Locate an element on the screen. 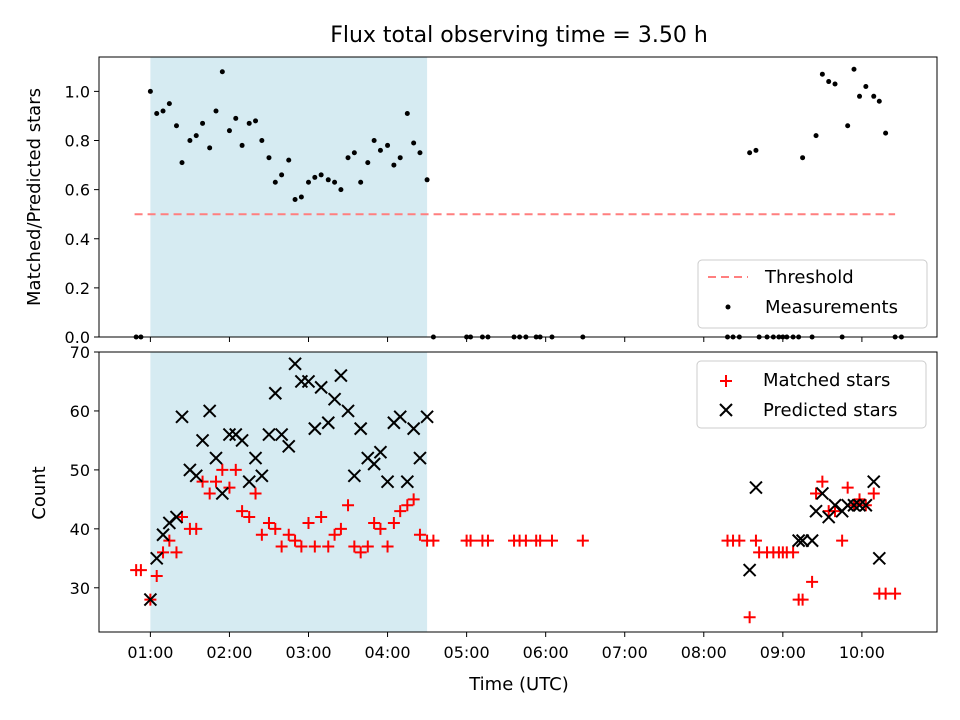 The height and width of the screenshot is (720, 960). x-tick-label: 07:00 is located at coordinates (625, 652).